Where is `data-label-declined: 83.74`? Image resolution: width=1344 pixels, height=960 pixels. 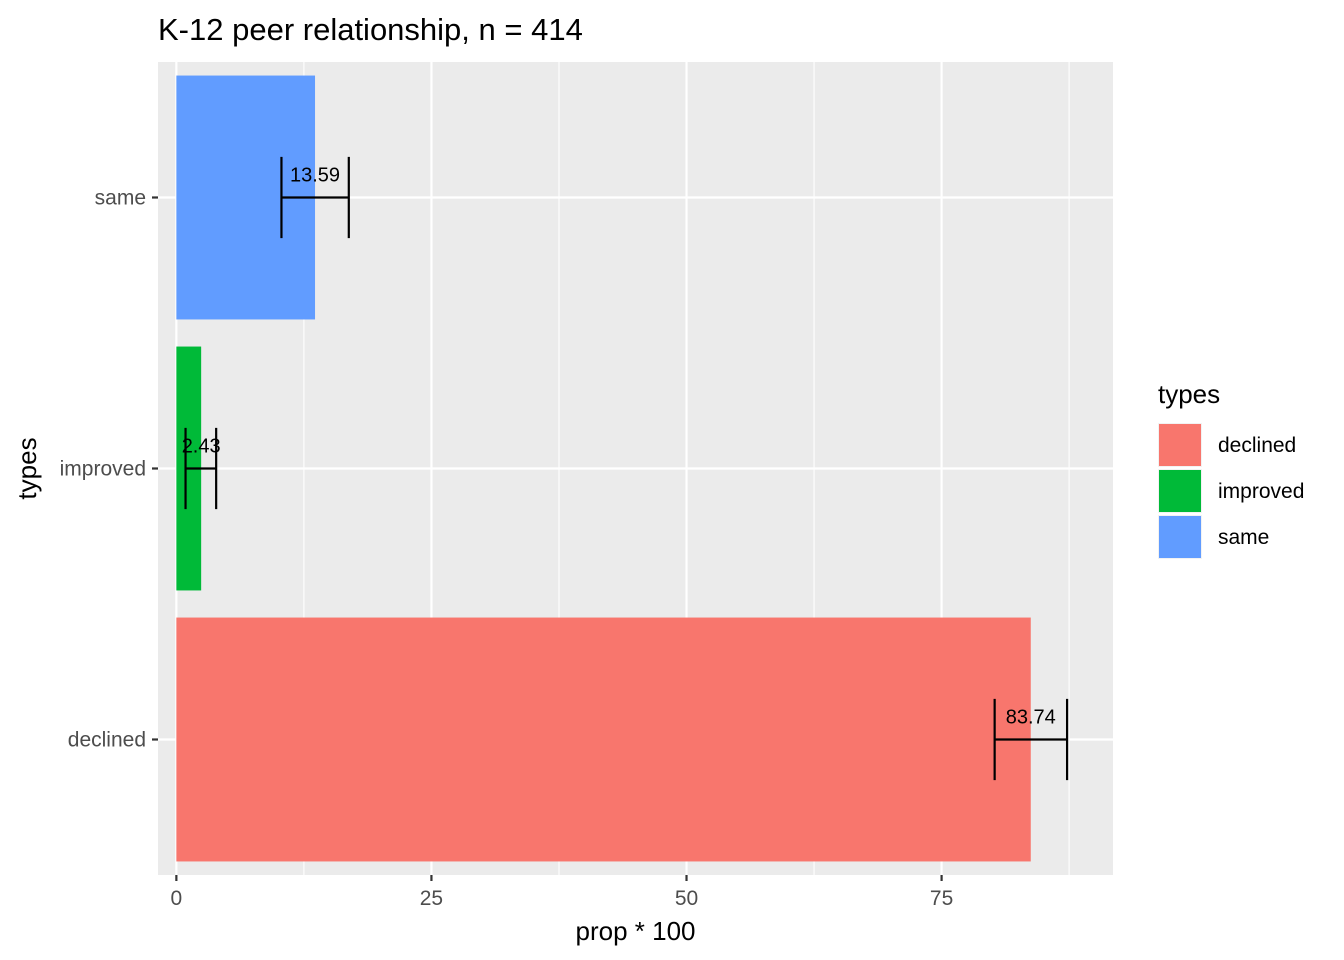 data-label-declined: 83.74 is located at coordinates (1031, 718).